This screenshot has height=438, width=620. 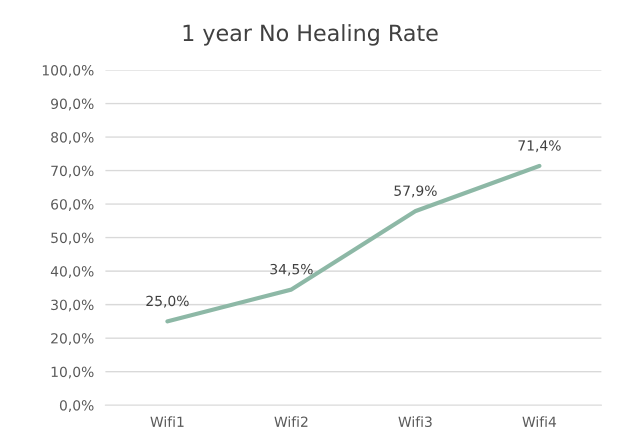 I want to click on y-tick-label: 60,0%, so click(x=72, y=205).